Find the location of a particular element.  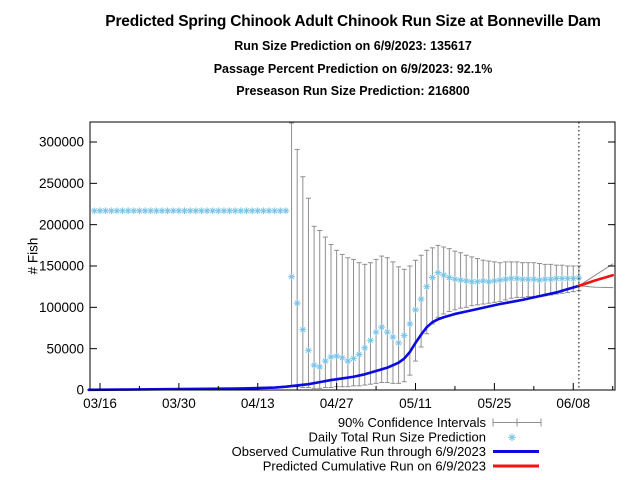

daily-prediction-points is located at coordinates (435, 320).